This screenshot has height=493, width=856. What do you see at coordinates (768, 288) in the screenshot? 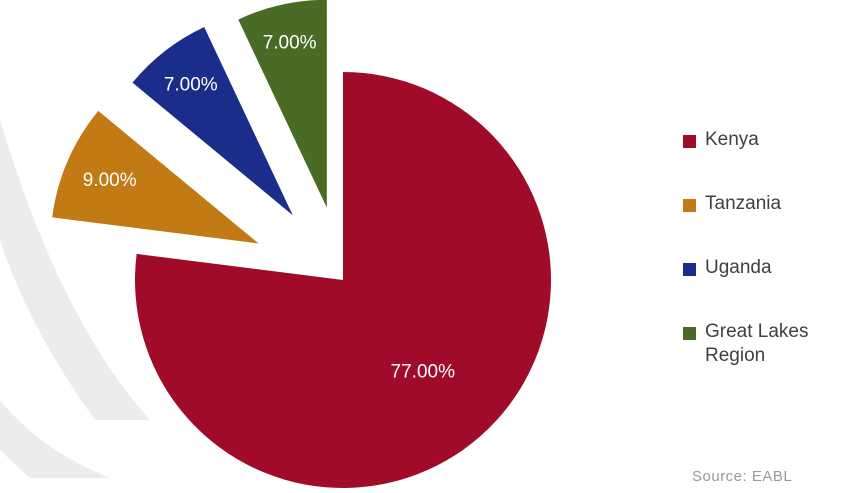
I see `legend-item-uganda: Uganda` at bounding box center [768, 288].